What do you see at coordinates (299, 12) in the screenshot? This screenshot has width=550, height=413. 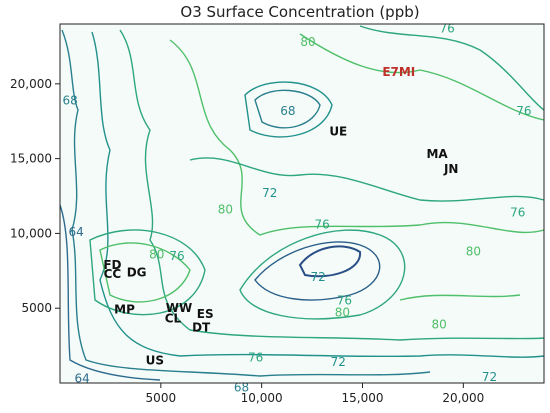 I see `chart-title: O3 Surface Concentration (ppb)` at bounding box center [299, 12].